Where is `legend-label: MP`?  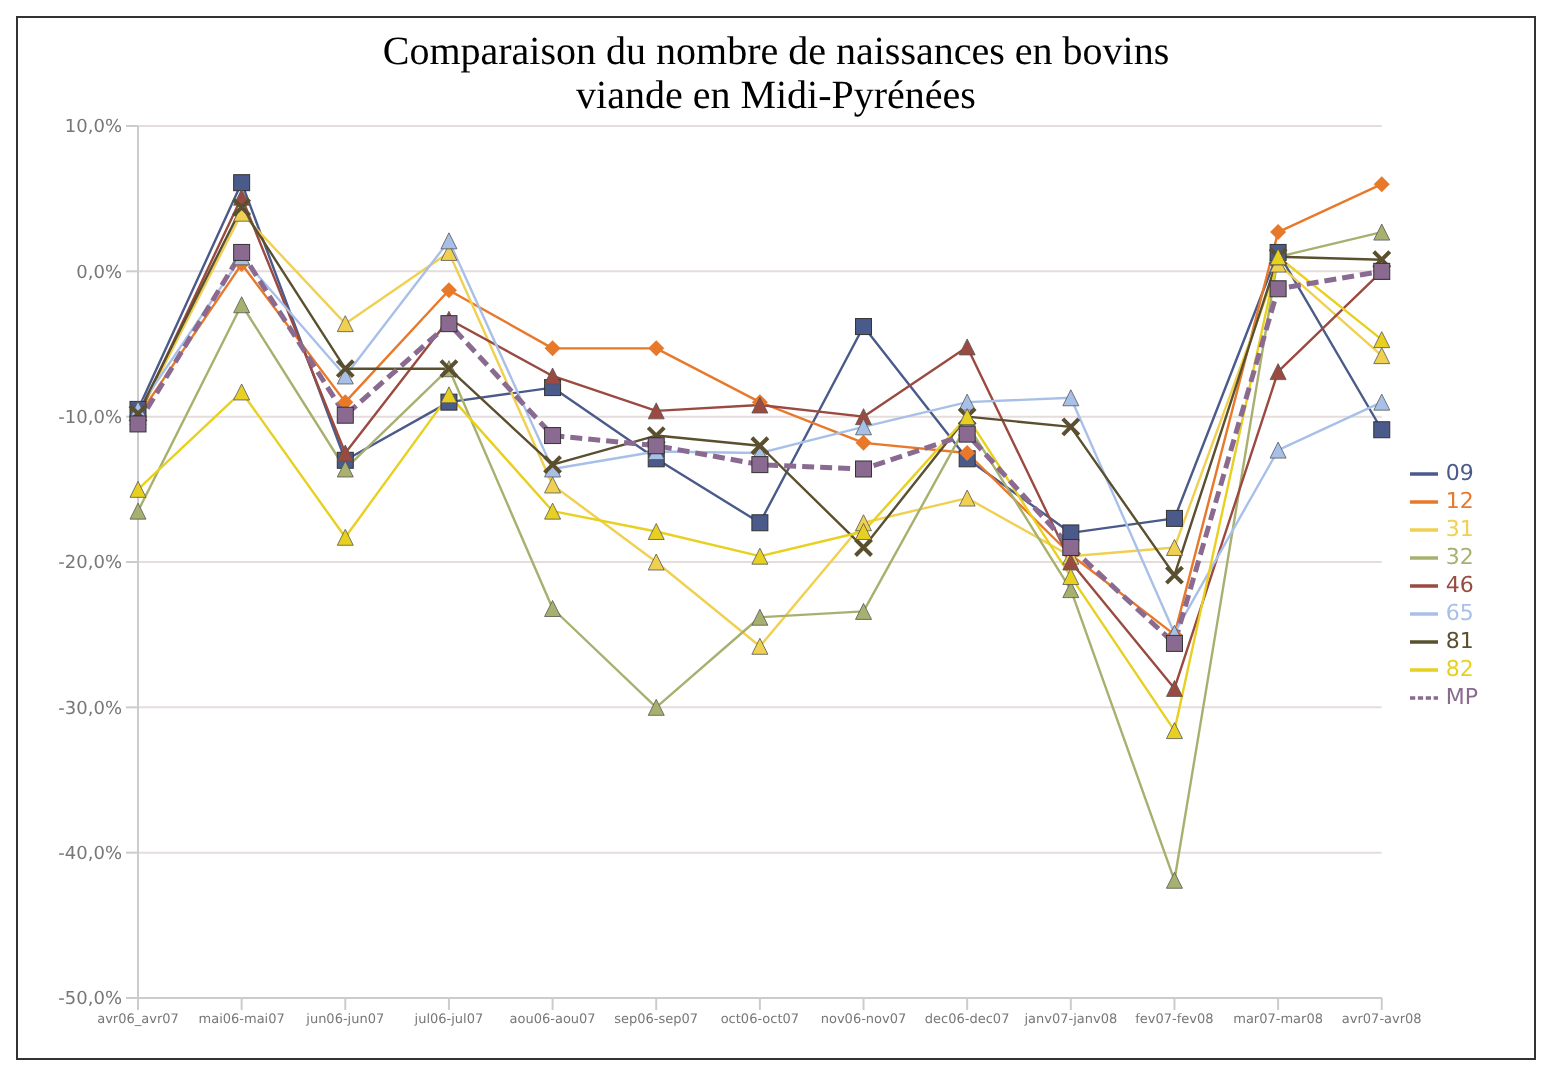 legend-label: MP is located at coordinates (1461, 697).